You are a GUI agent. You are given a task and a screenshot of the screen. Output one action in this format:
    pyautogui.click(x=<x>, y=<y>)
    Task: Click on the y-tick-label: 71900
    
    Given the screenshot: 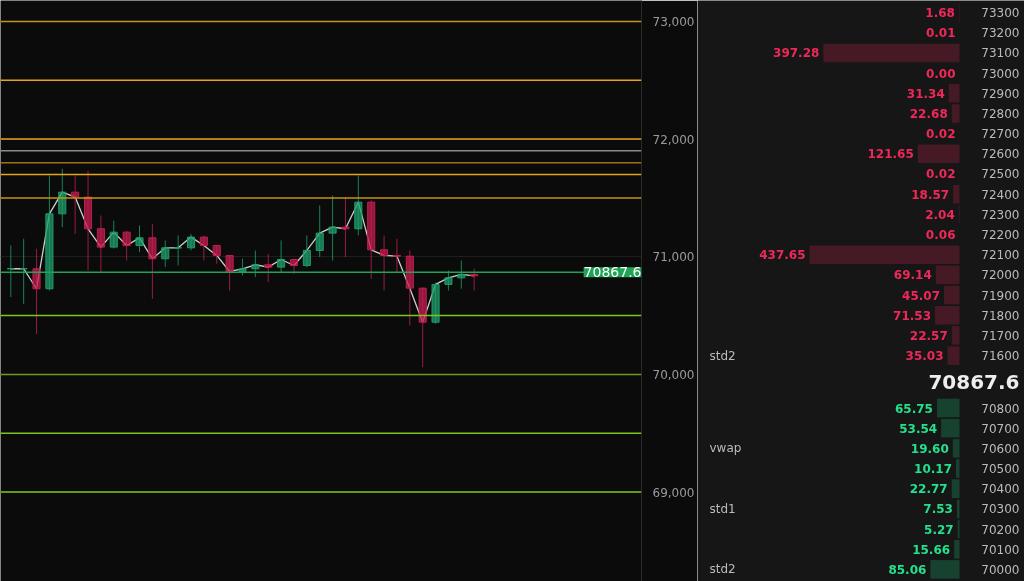 What is the action you would take?
    pyautogui.click(x=1000, y=295)
    